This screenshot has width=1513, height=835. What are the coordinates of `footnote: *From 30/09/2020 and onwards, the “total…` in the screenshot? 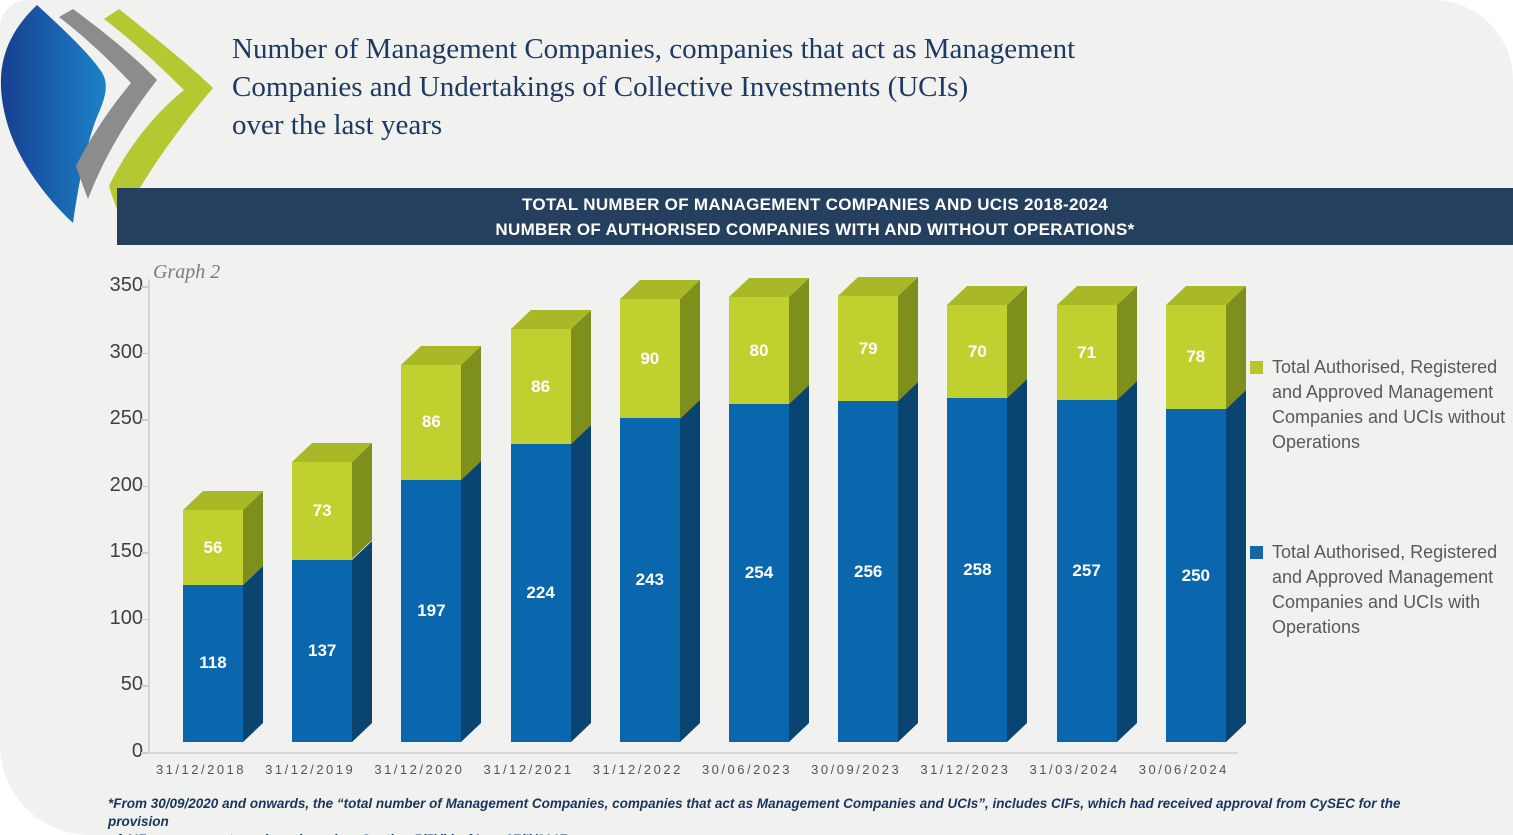 It's located at (754, 815).